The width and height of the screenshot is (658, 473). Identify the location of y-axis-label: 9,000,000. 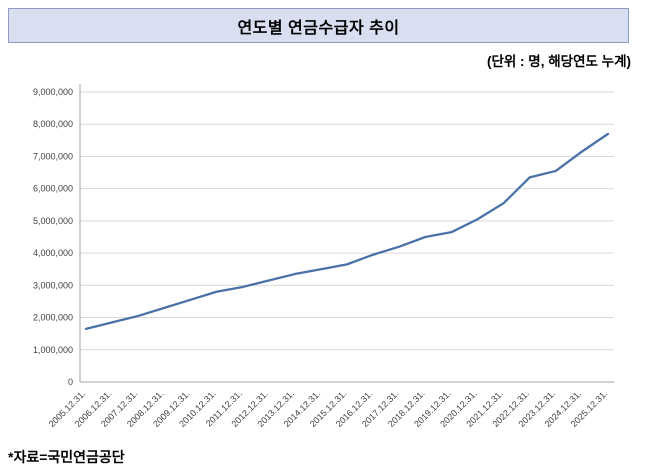
(53, 92).